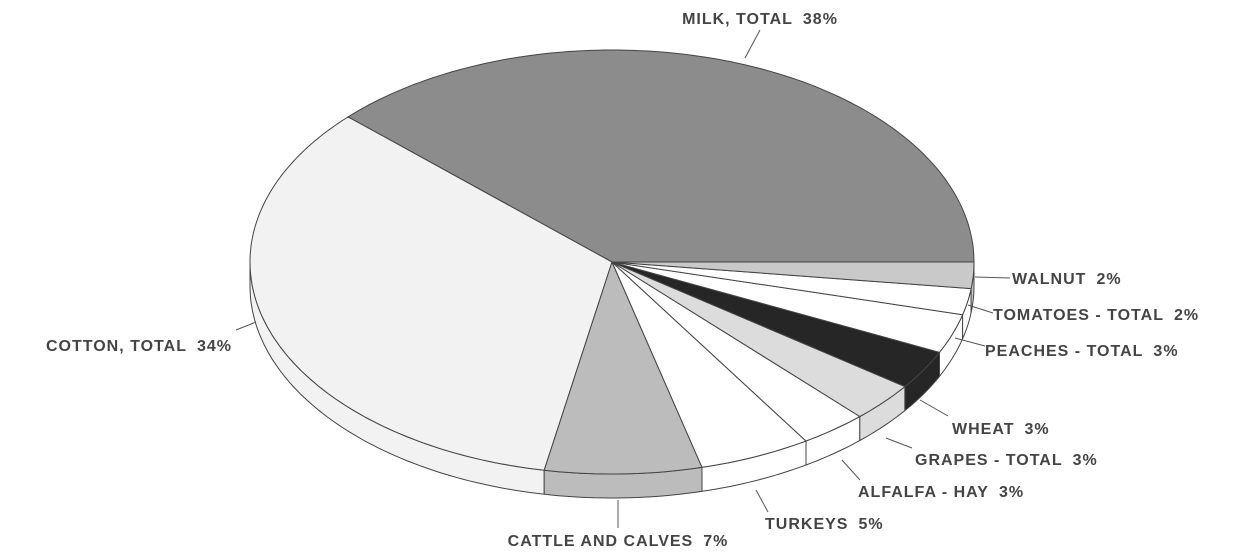 This screenshot has height=554, width=1246. What do you see at coordinates (806, 524) in the screenshot?
I see `category-label: TURKEYS` at bounding box center [806, 524].